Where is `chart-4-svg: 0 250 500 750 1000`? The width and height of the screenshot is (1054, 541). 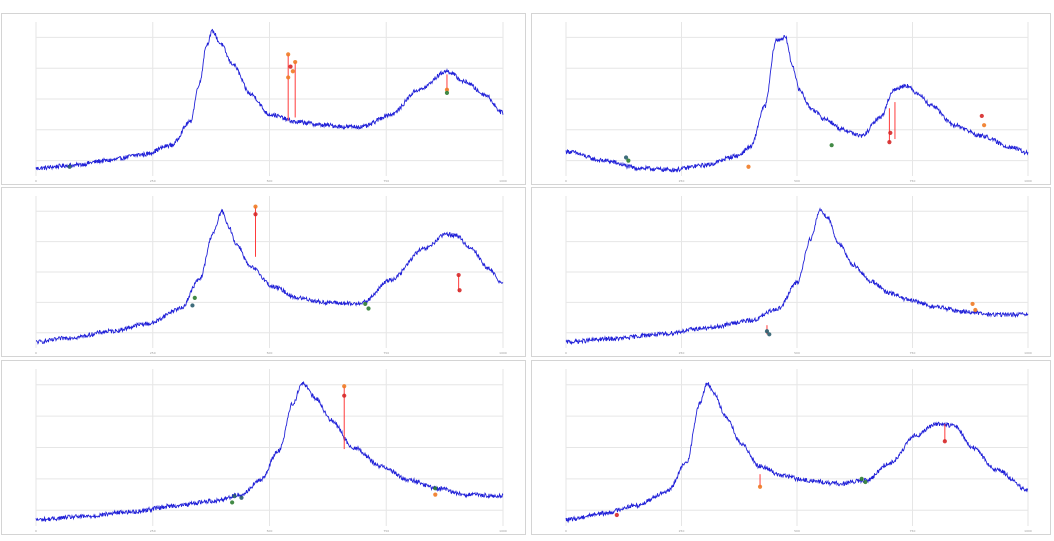
chart-4-svg: 0 250 500 750 1000 is located at coordinates (798, 275).